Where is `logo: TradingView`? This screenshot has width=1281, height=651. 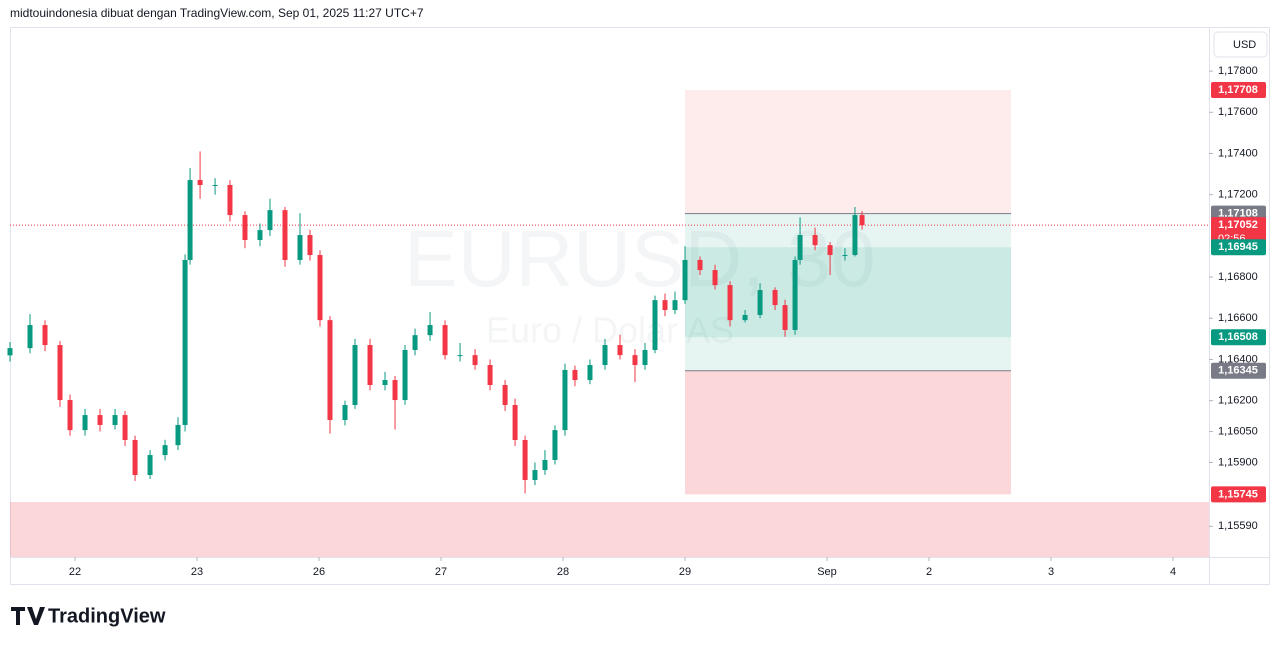
logo: TradingView is located at coordinates (88, 616).